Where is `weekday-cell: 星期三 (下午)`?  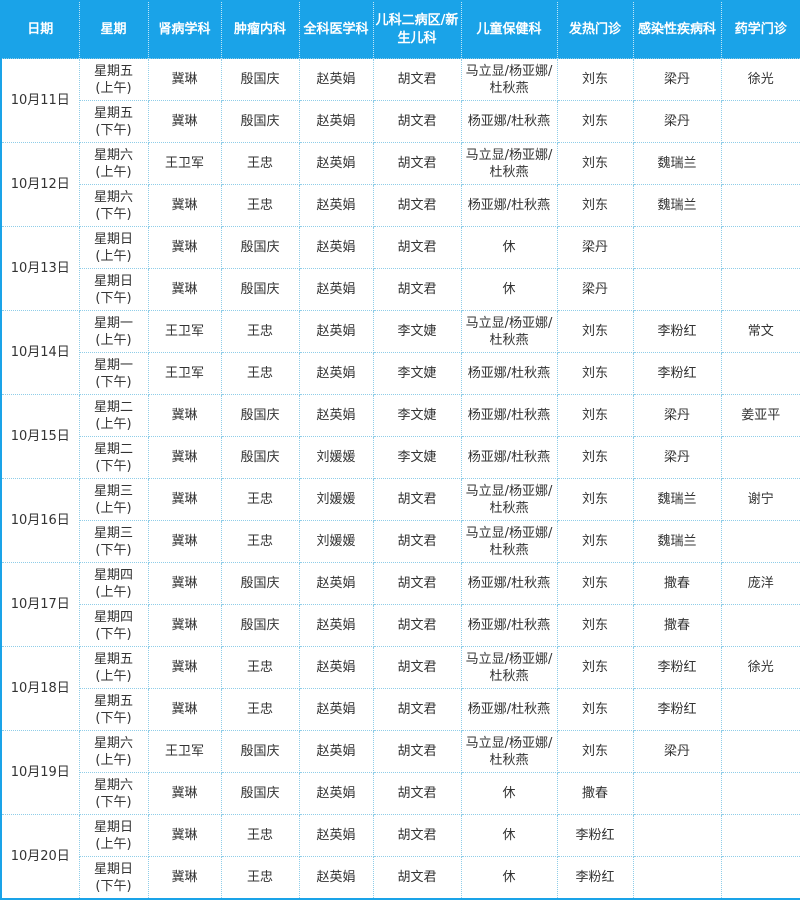 weekday-cell: 星期三 (下午) is located at coordinates (113, 541).